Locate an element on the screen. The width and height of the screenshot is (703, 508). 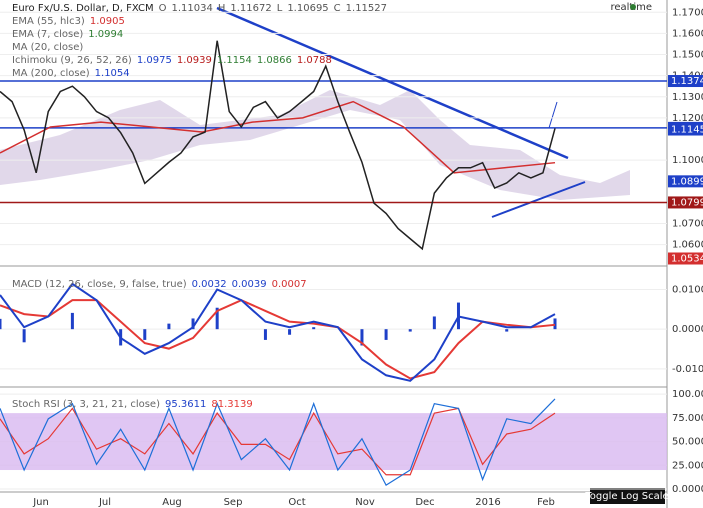
y-tick-label: 1.12000 is located at coordinates (687, 118).